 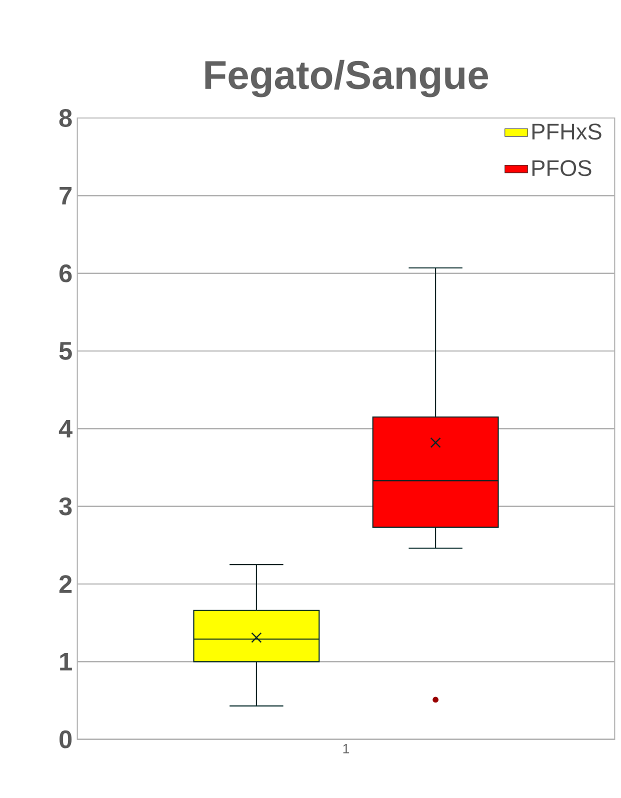 What do you see at coordinates (65, 118) in the screenshot?
I see `y-tick-label: 8` at bounding box center [65, 118].